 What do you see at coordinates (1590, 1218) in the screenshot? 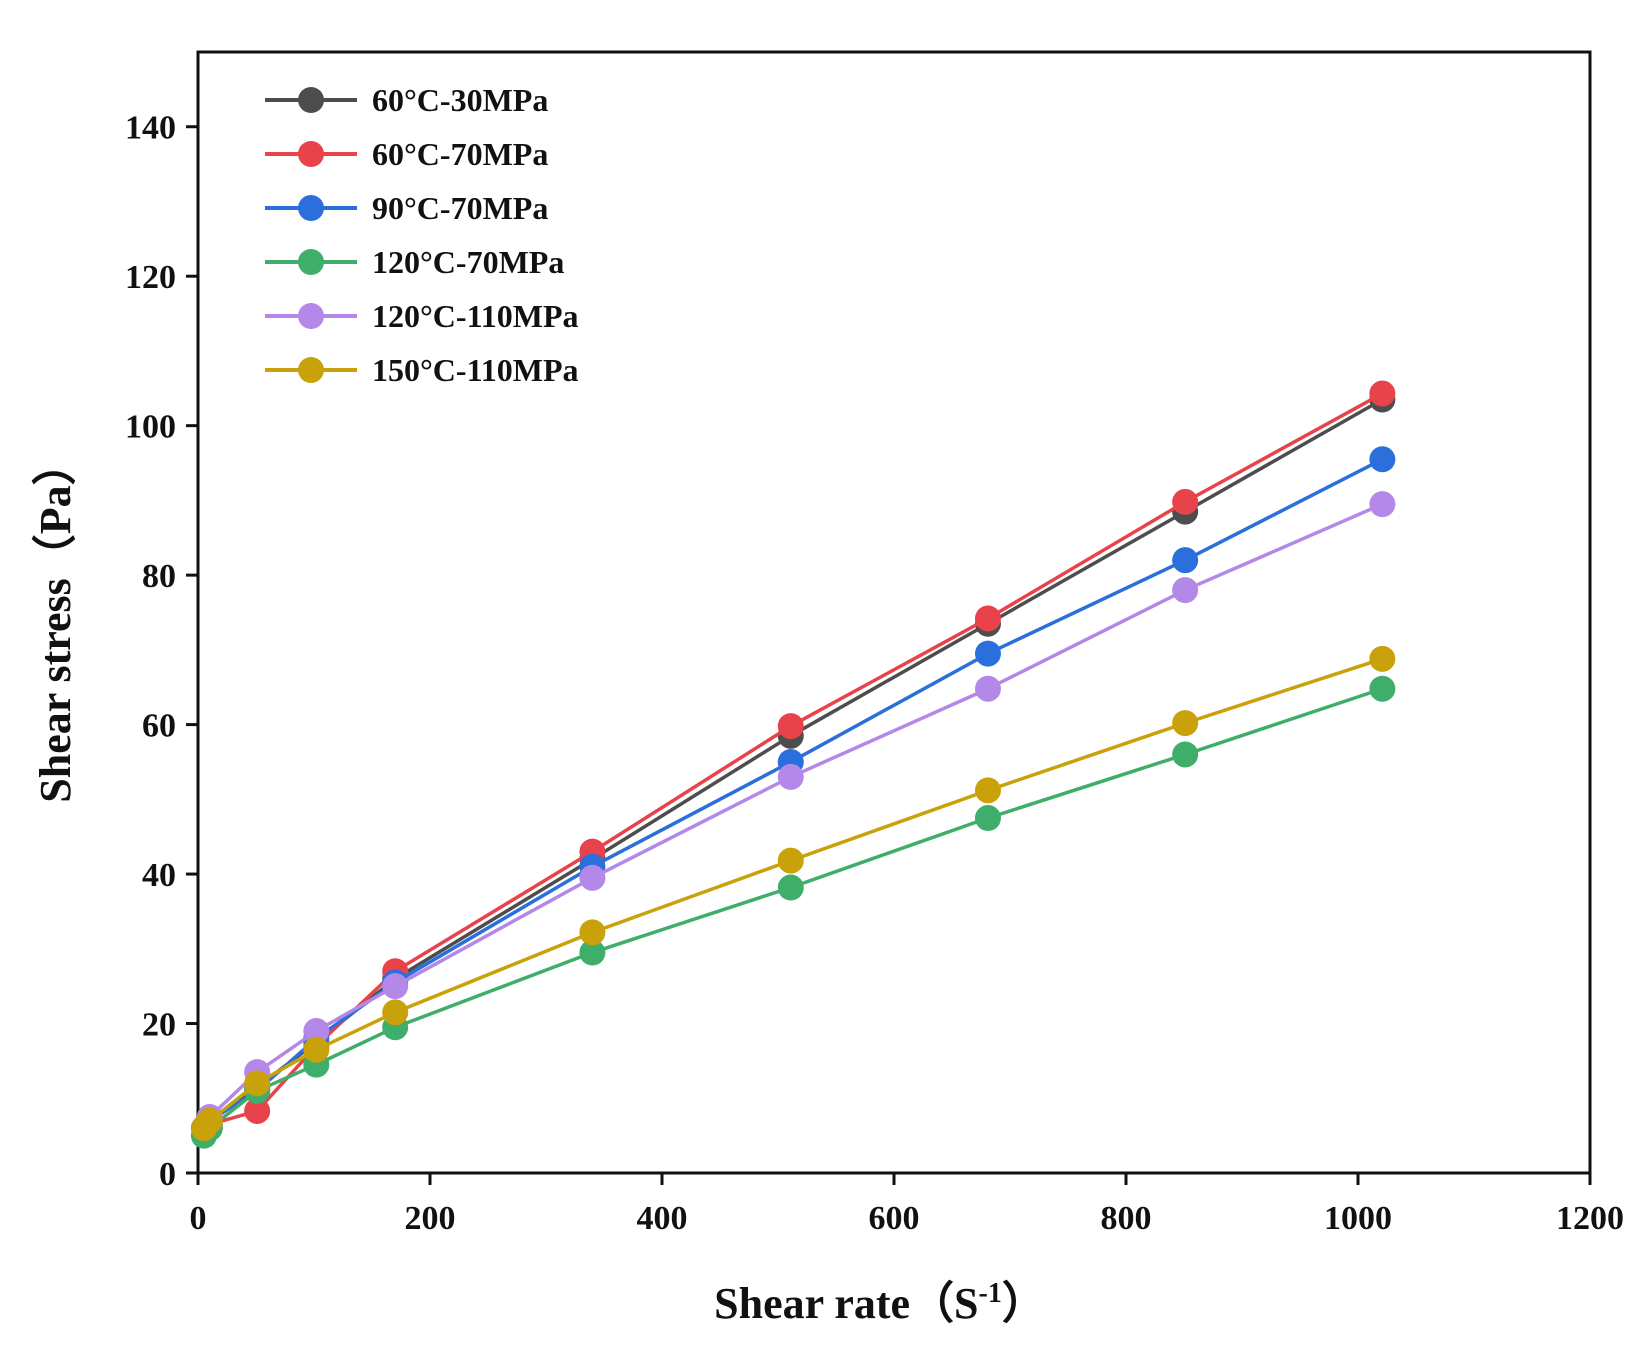
I see `x-tick-label: 1200` at bounding box center [1590, 1218].